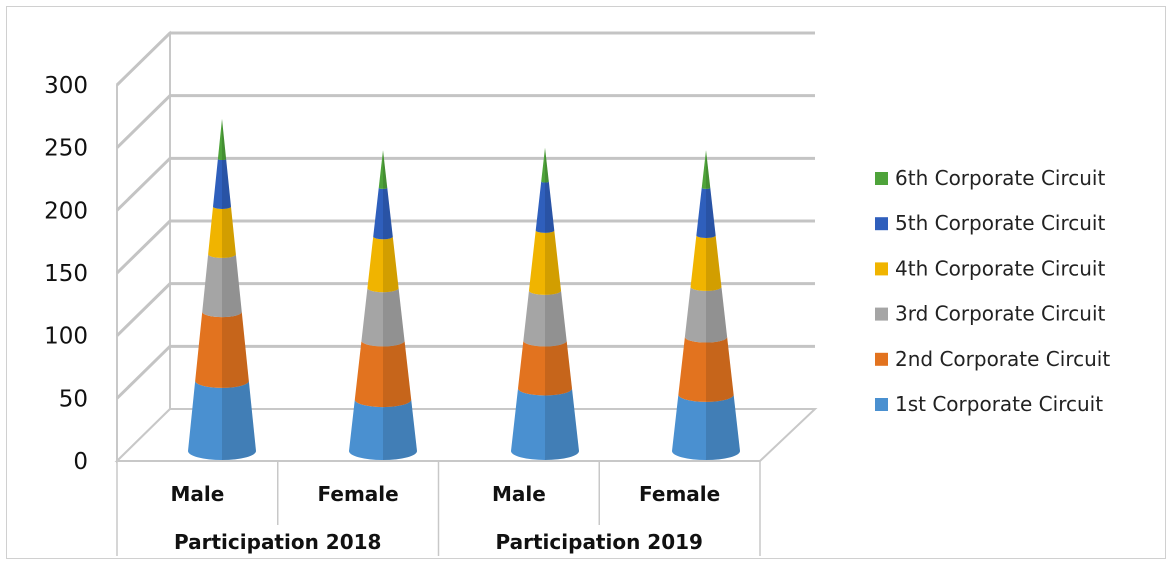 This screenshot has width=1174, height=565. I want to click on y-tick-label: 0, so click(80, 462).